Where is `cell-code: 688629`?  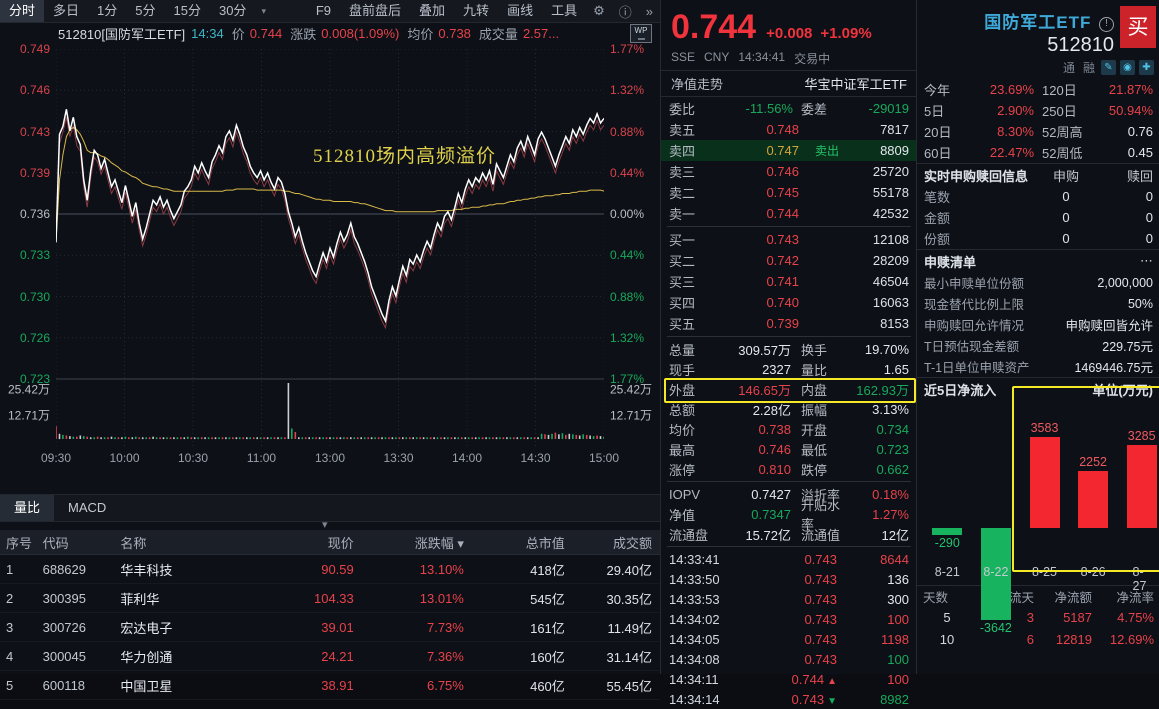
cell-code: 688629 is located at coordinates (64, 569).